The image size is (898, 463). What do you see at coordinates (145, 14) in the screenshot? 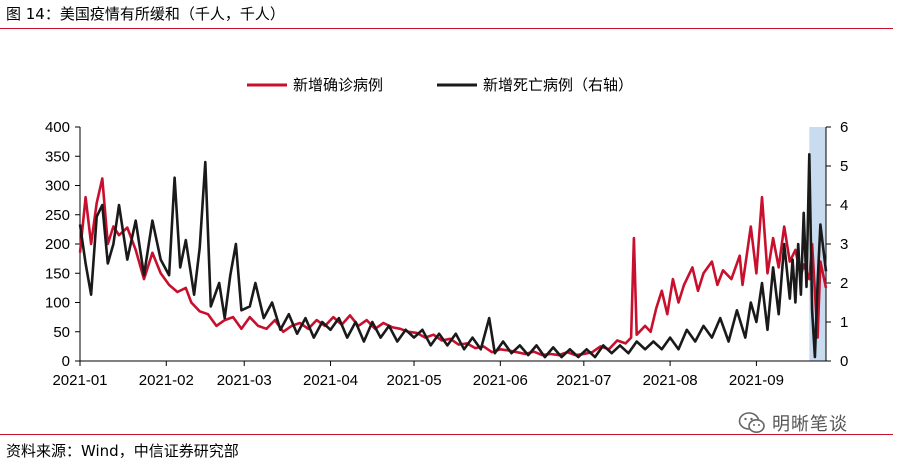
I see `chart-title: 图 14：美国疫情有所缓和（千人，千人）` at bounding box center [145, 14].